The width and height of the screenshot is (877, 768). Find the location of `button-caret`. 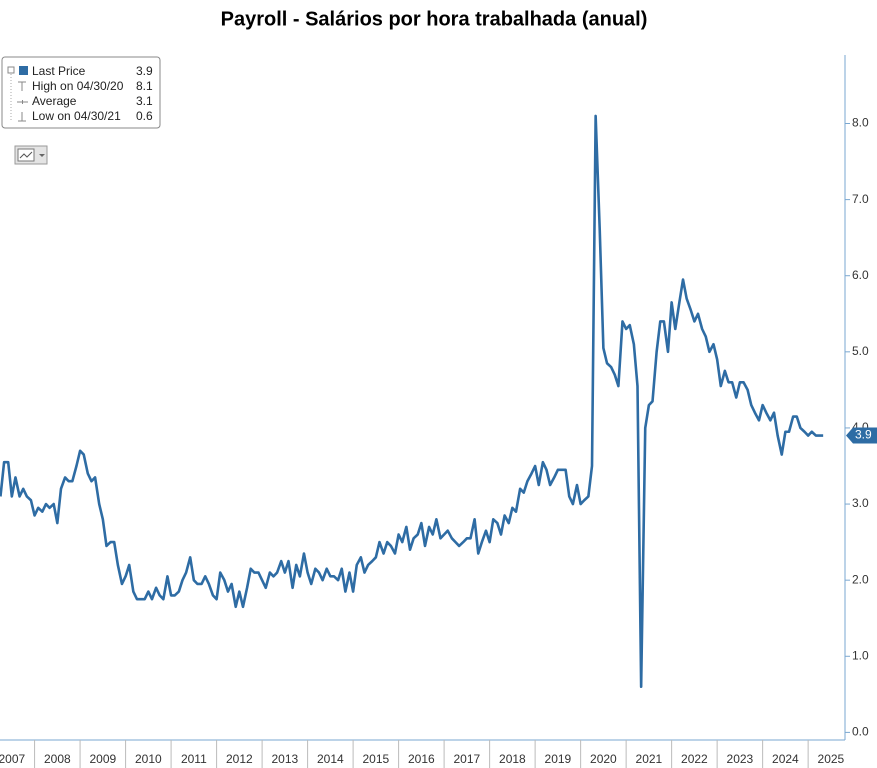

button-caret is located at coordinates (42, 155).